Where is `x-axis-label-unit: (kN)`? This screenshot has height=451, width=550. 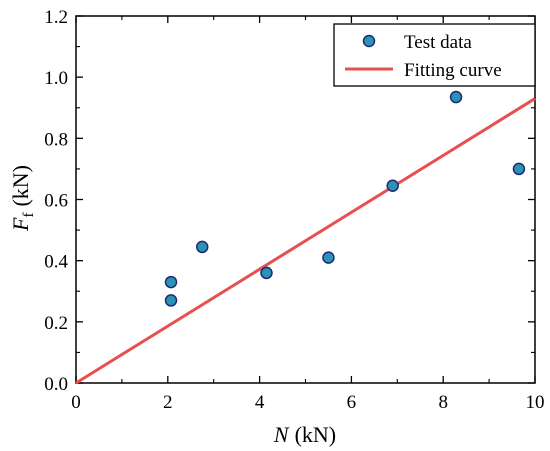
x-axis-label-unit: (kN) is located at coordinates (316, 434).